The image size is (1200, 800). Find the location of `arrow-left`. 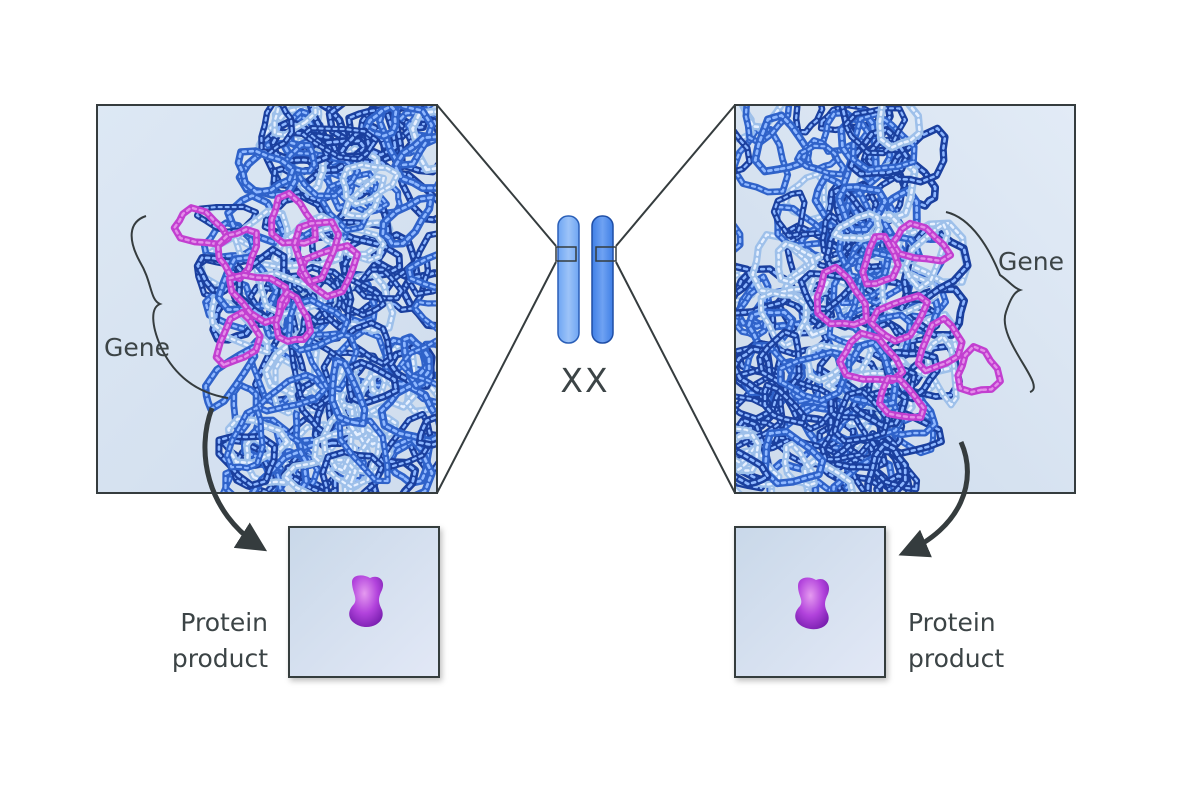

arrow-left is located at coordinates (235, 479).